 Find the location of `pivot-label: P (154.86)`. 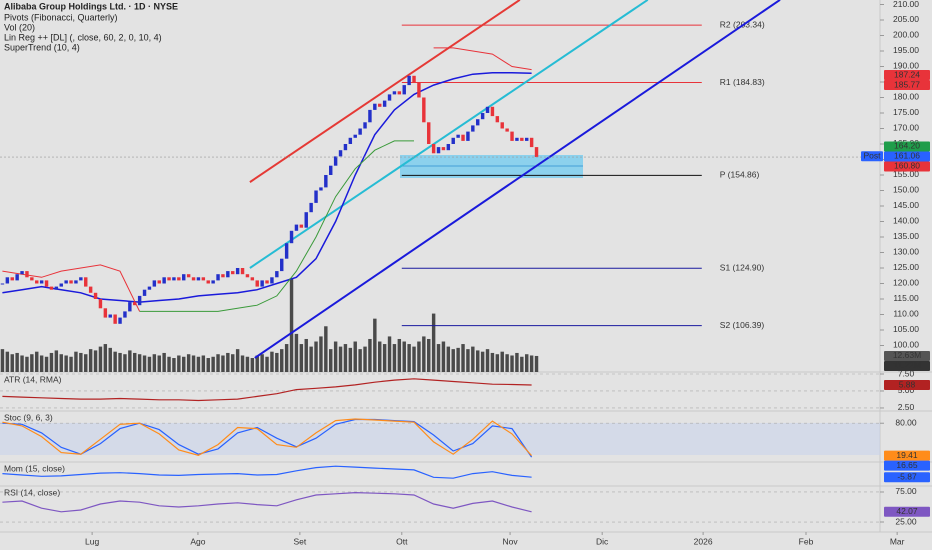

pivot-label: P (154.86) is located at coordinates (740, 175).